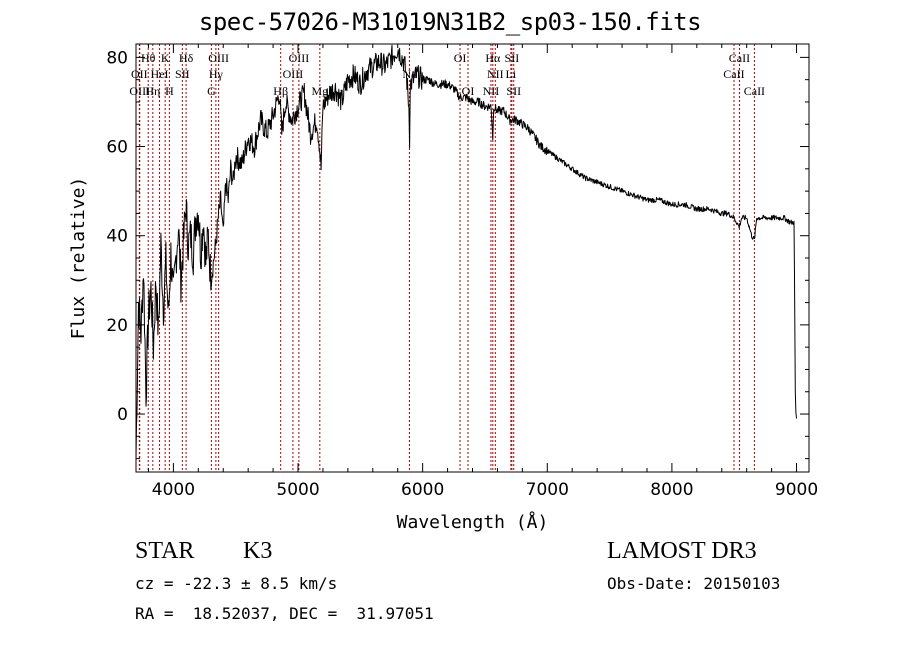 The height and width of the screenshot is (649, 900). Describe the element at coordinates (796, 490) in the screenshot. I see `x-tick-label-5: 9000` at that location.